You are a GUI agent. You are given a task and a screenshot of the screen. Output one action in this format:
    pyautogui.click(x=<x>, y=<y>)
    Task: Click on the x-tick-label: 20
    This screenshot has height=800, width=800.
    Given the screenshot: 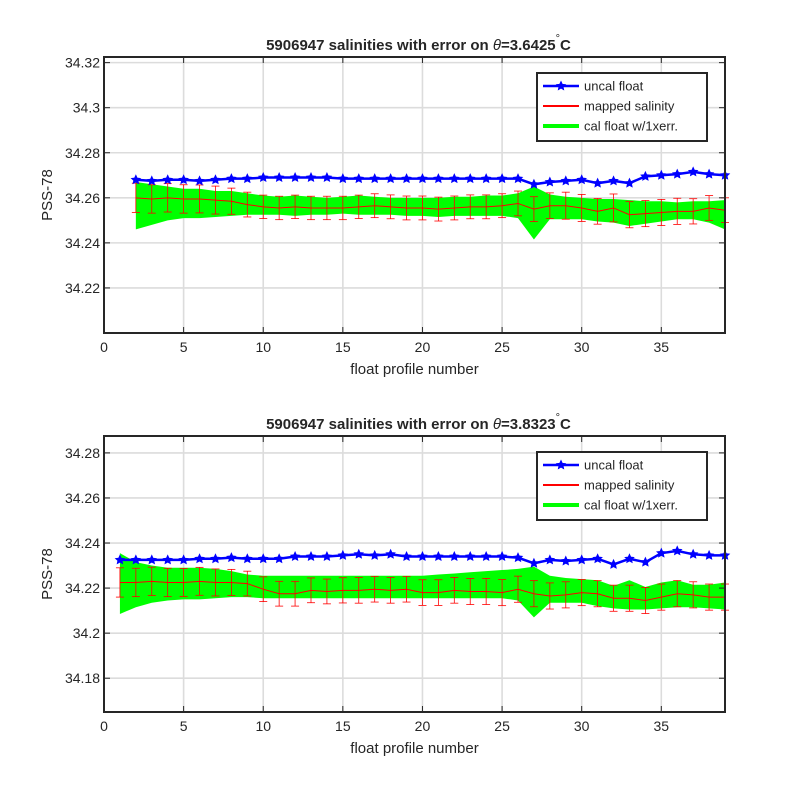 What is the action you would take?
    pyautogui.click(x=423, y=347)
    